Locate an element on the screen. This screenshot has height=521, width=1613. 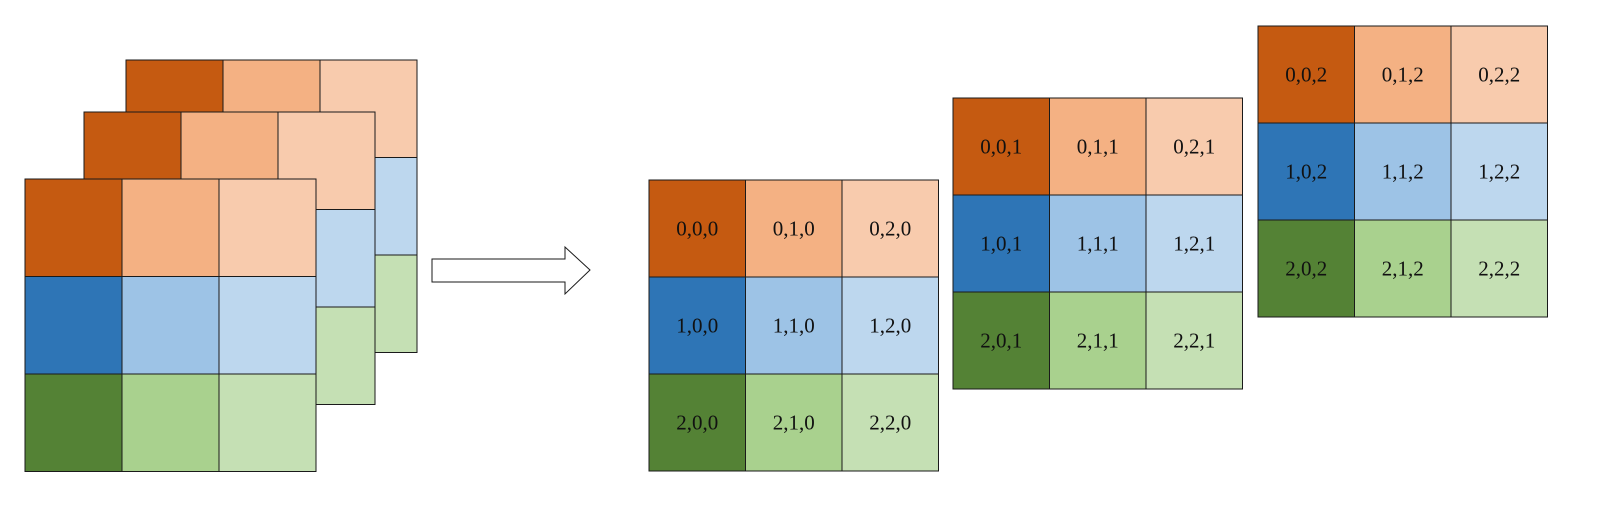
cell-index-label: 1,1,0 is located at coordinates (794, 326).